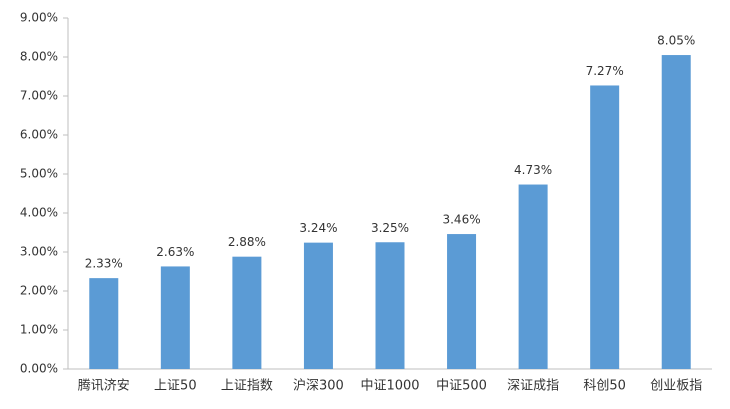 The width and height of the screenshot is (730, 409). Describe the element at coordinates (39, 96) in the screenshot. I see `y-tick-label: 7.00%` at that location.